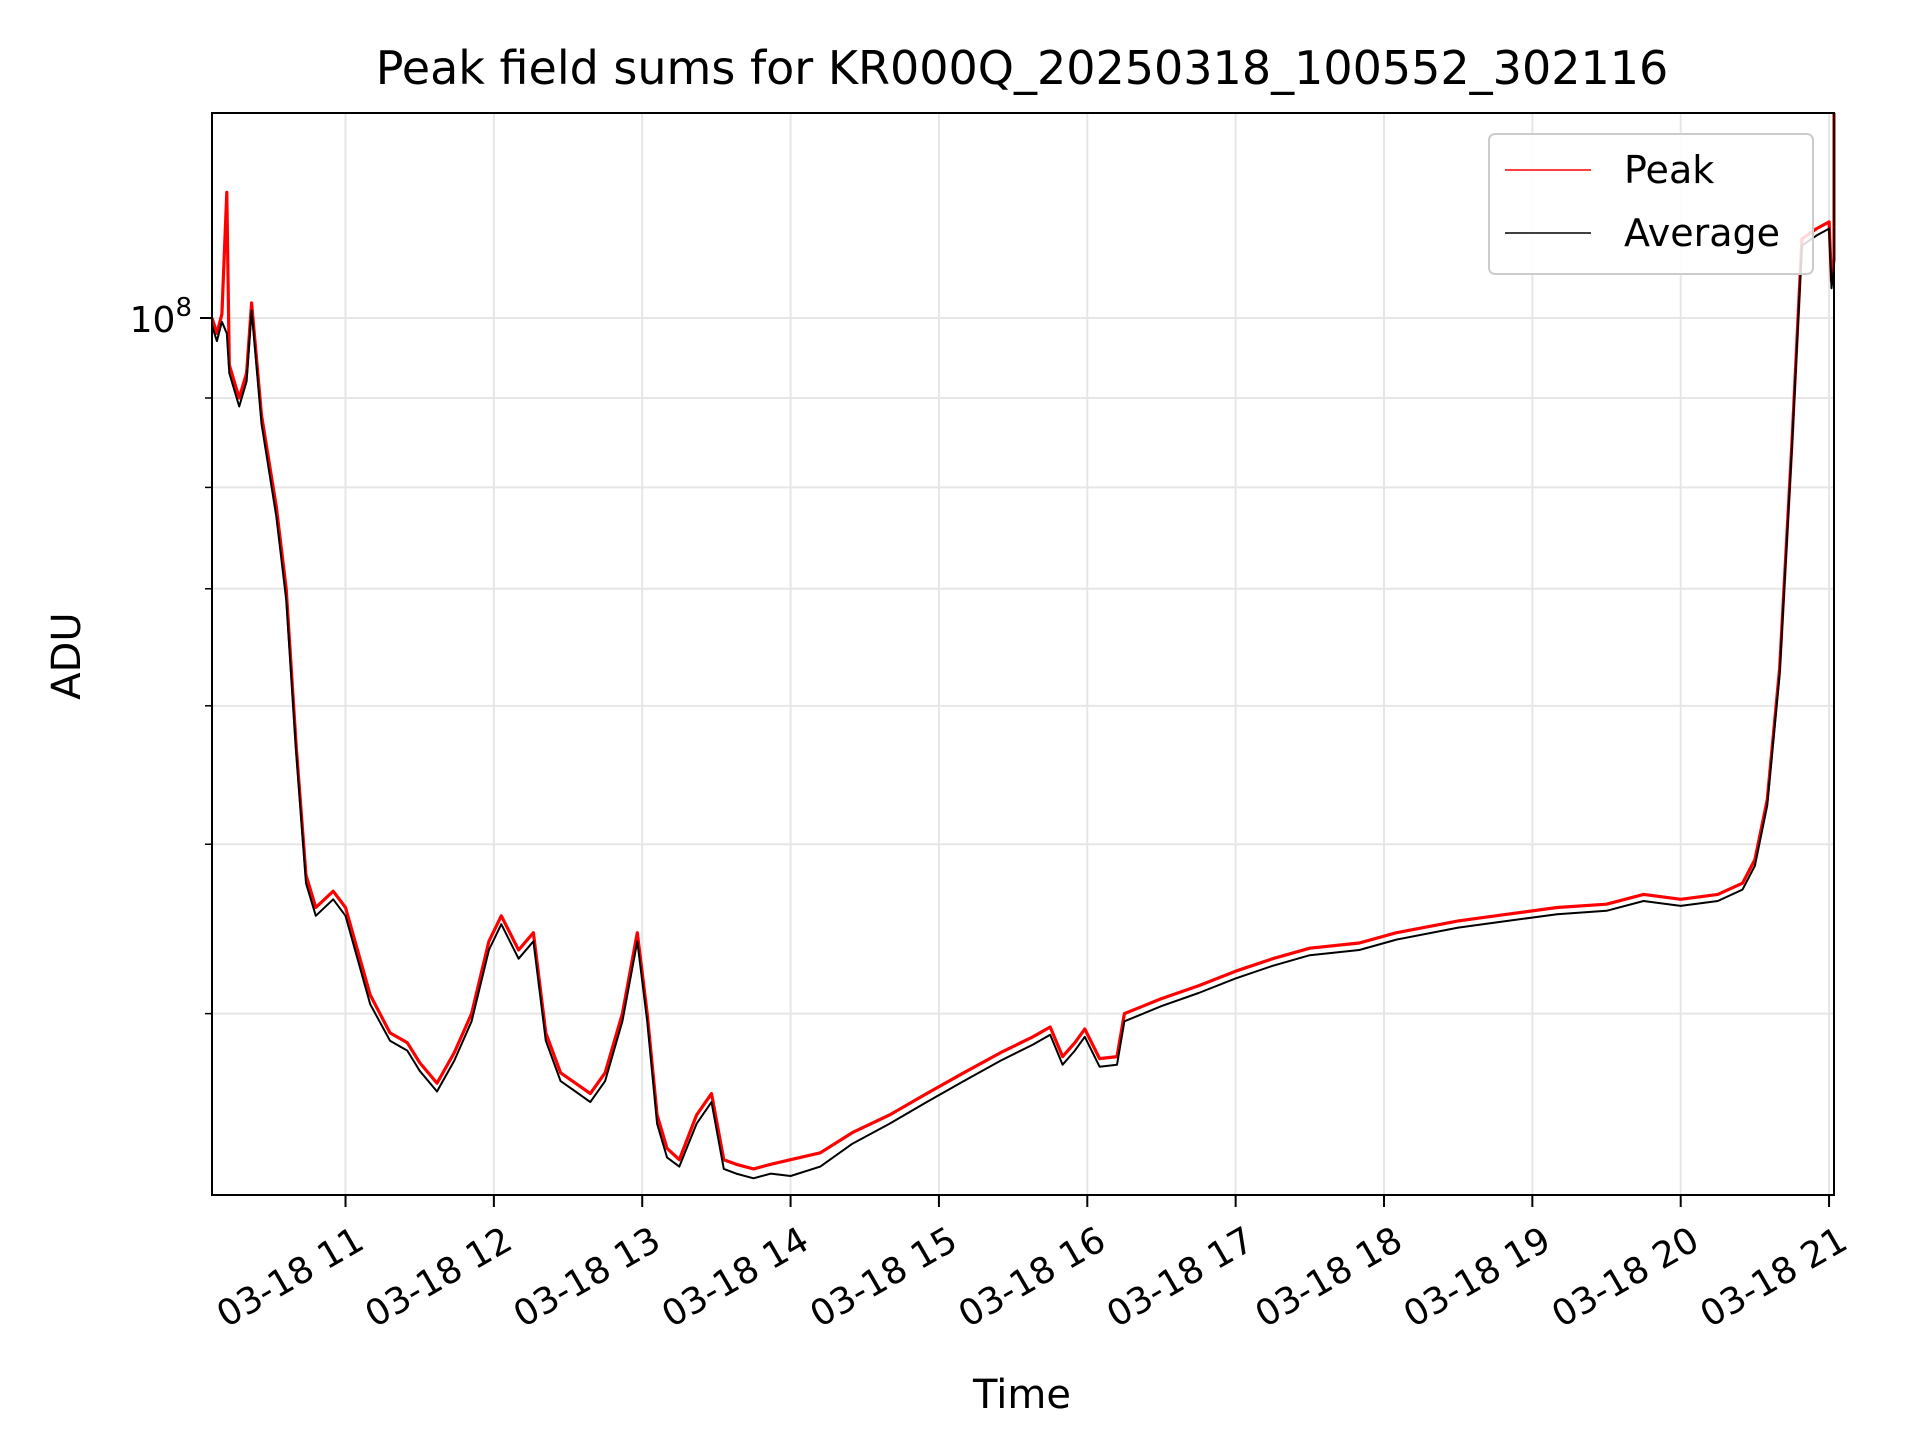 Image resolution: width=1920 pixels, height=1440 pixels. I want to click on legend-peak-label: Peak, so click(1669, 170).